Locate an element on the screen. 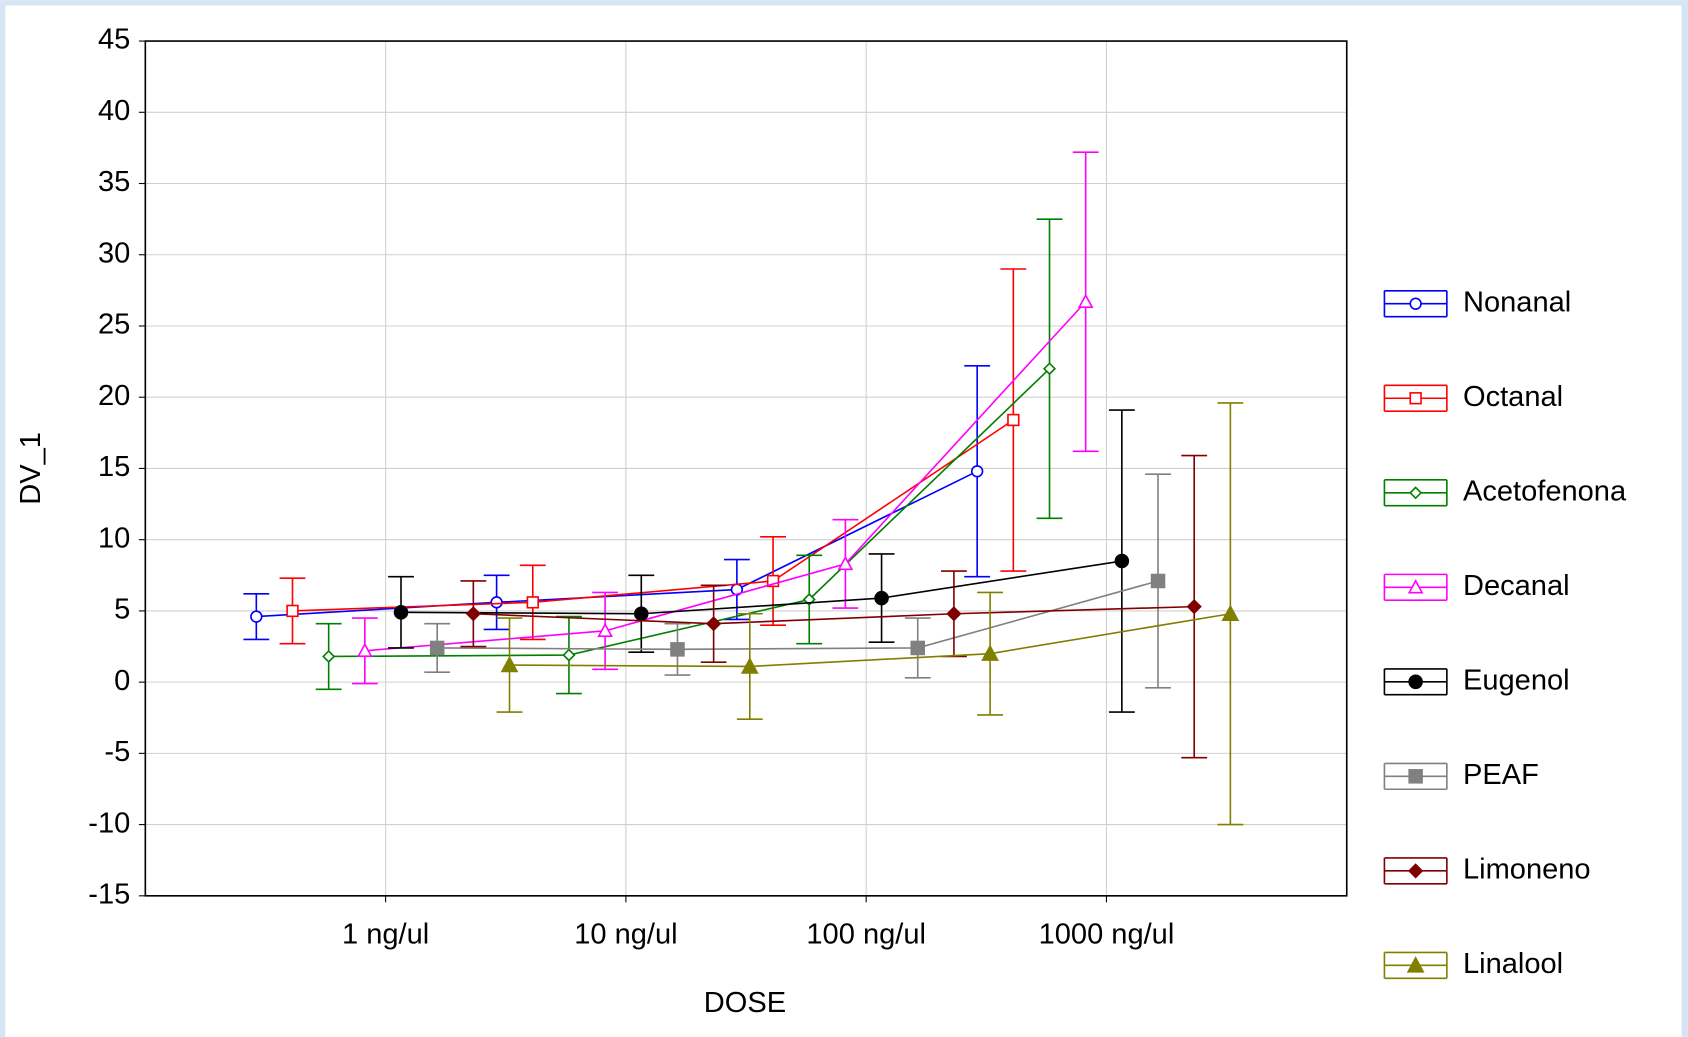  y-tick-label: 0 is located at coordinates (122, 681).